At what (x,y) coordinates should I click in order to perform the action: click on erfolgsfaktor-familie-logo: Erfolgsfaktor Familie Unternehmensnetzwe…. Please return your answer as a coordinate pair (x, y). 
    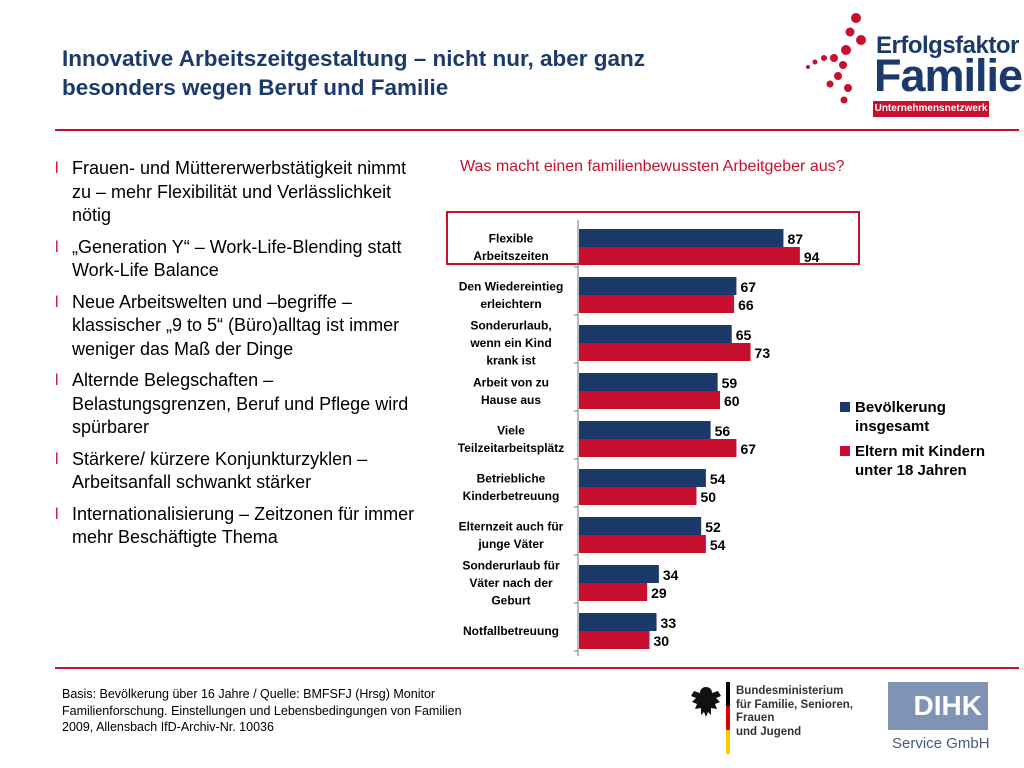
    Looking at the image, I should click on (911, 63).